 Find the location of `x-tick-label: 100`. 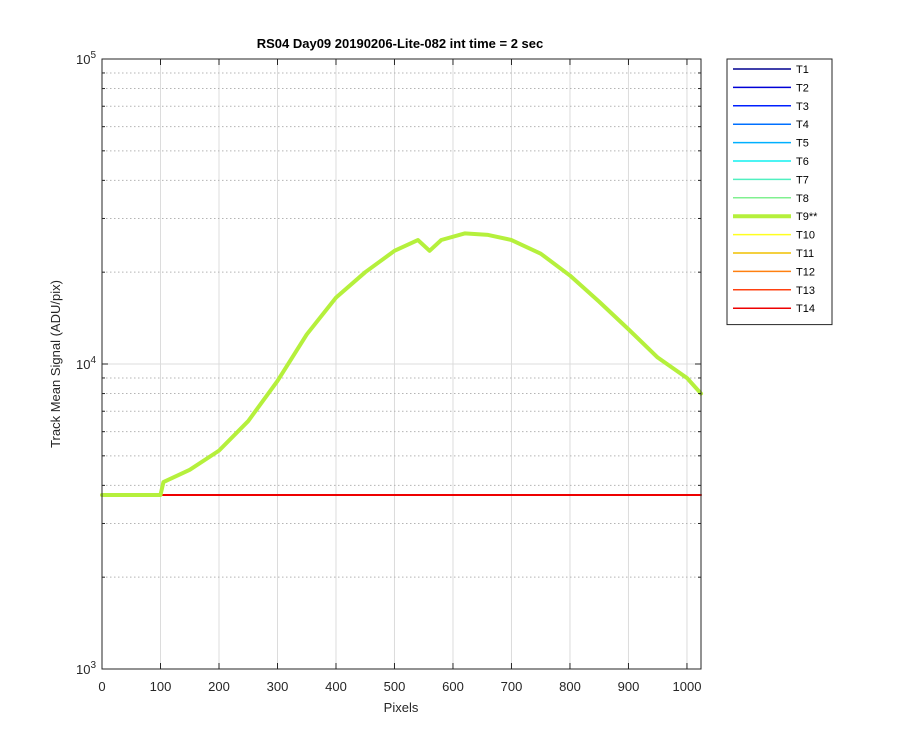

x-tick-label: 100 is located at coordinates (161, 686).